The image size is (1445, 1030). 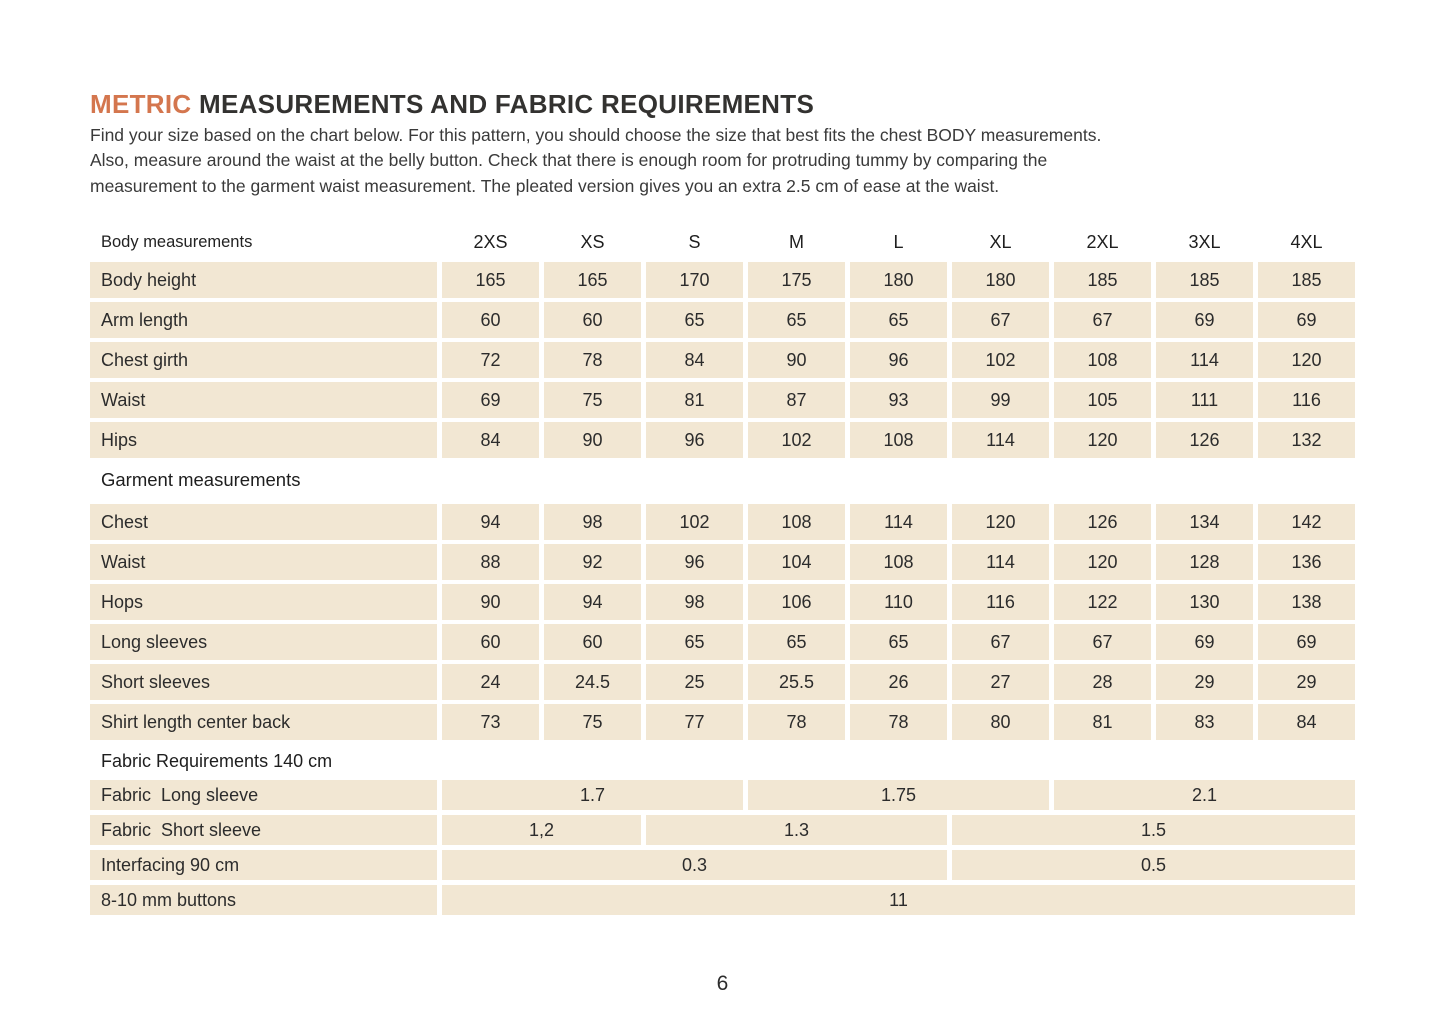 I want to click on section-heading: Fabric Requirements 140 cm, so click(x=217, y=760).